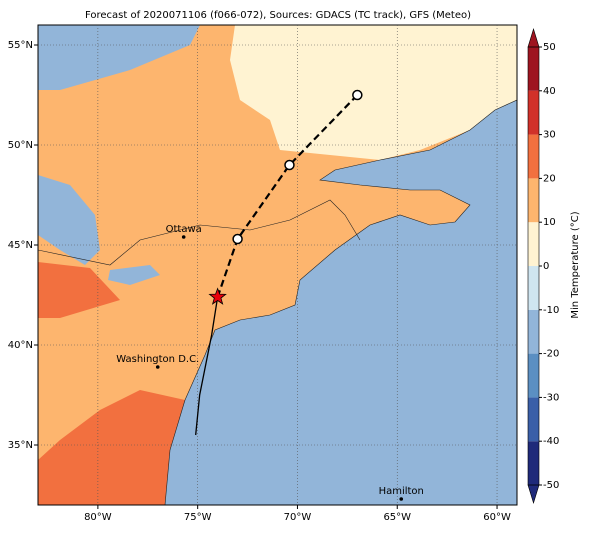 The width and height of the screenshot is (592, 533). What do you see at coordinates (119, 57) in the screenshot?
I see `hudson-bay` at bounding box center [119, 57].